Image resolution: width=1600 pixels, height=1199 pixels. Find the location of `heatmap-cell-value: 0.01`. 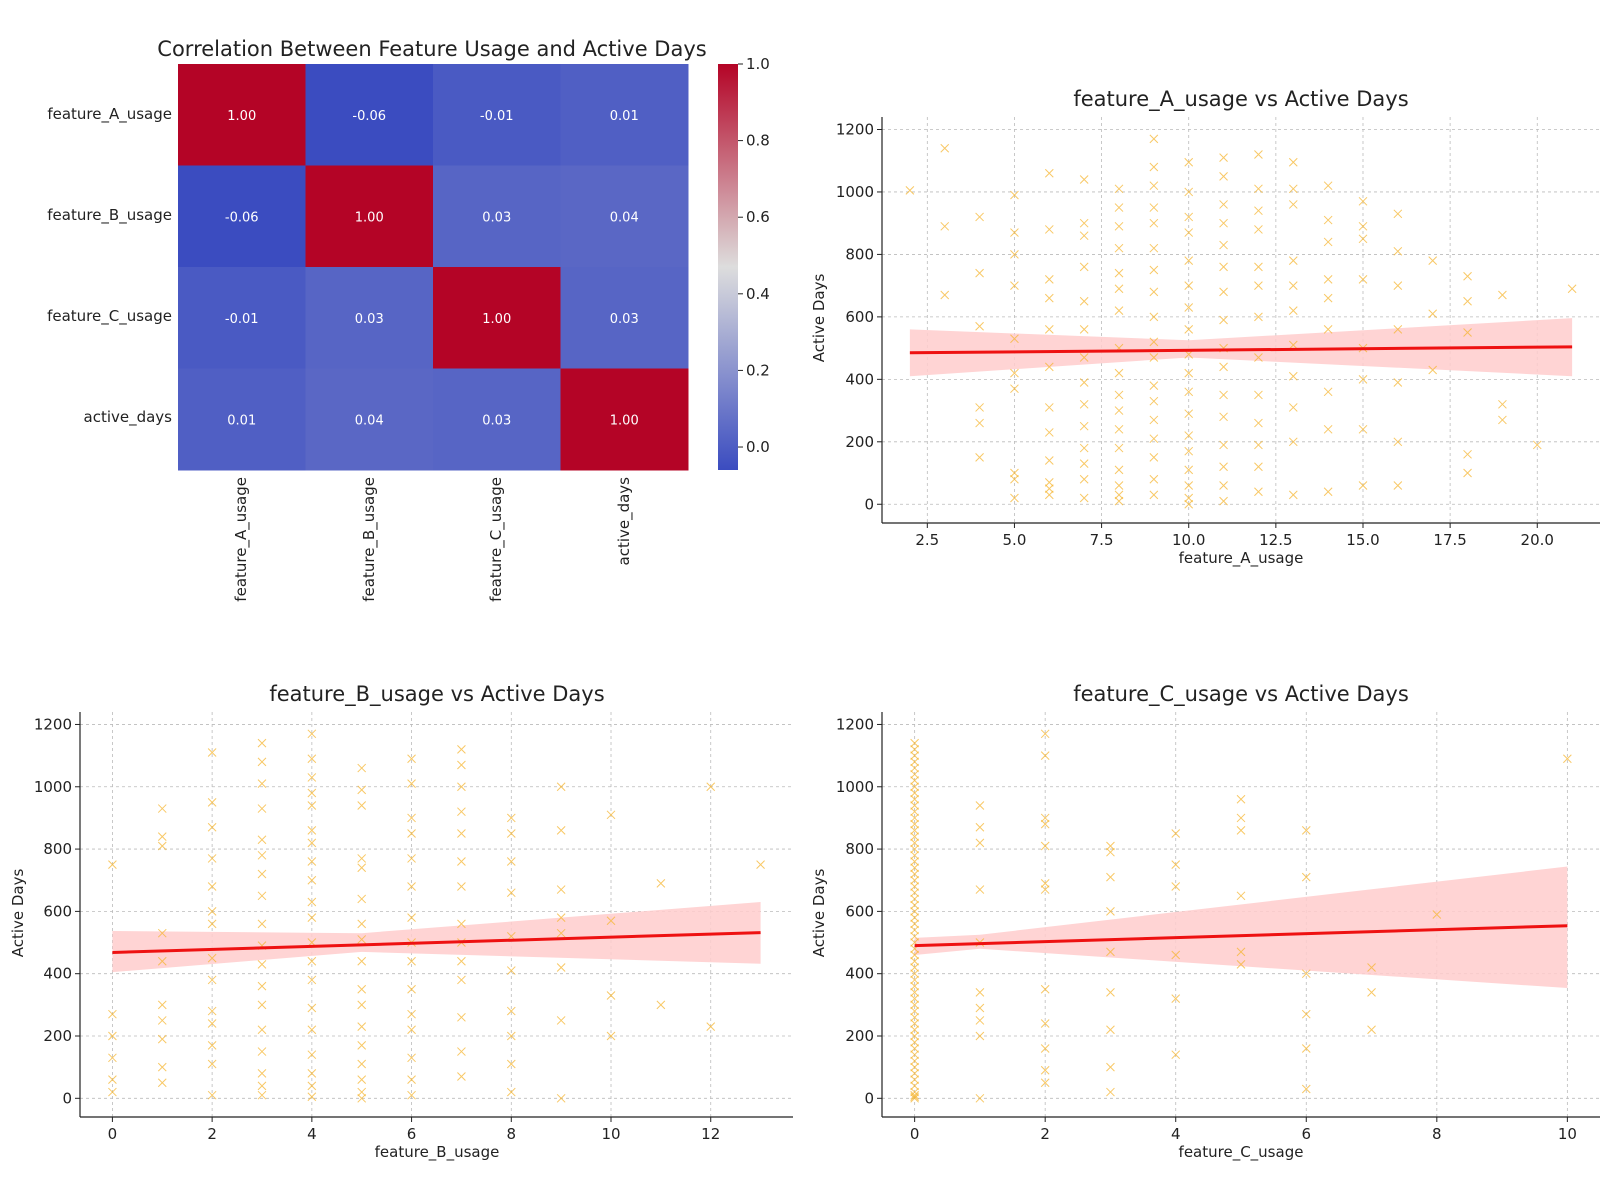

heatmap-cell-value: 0.01 is located at coordinates (241, 420).